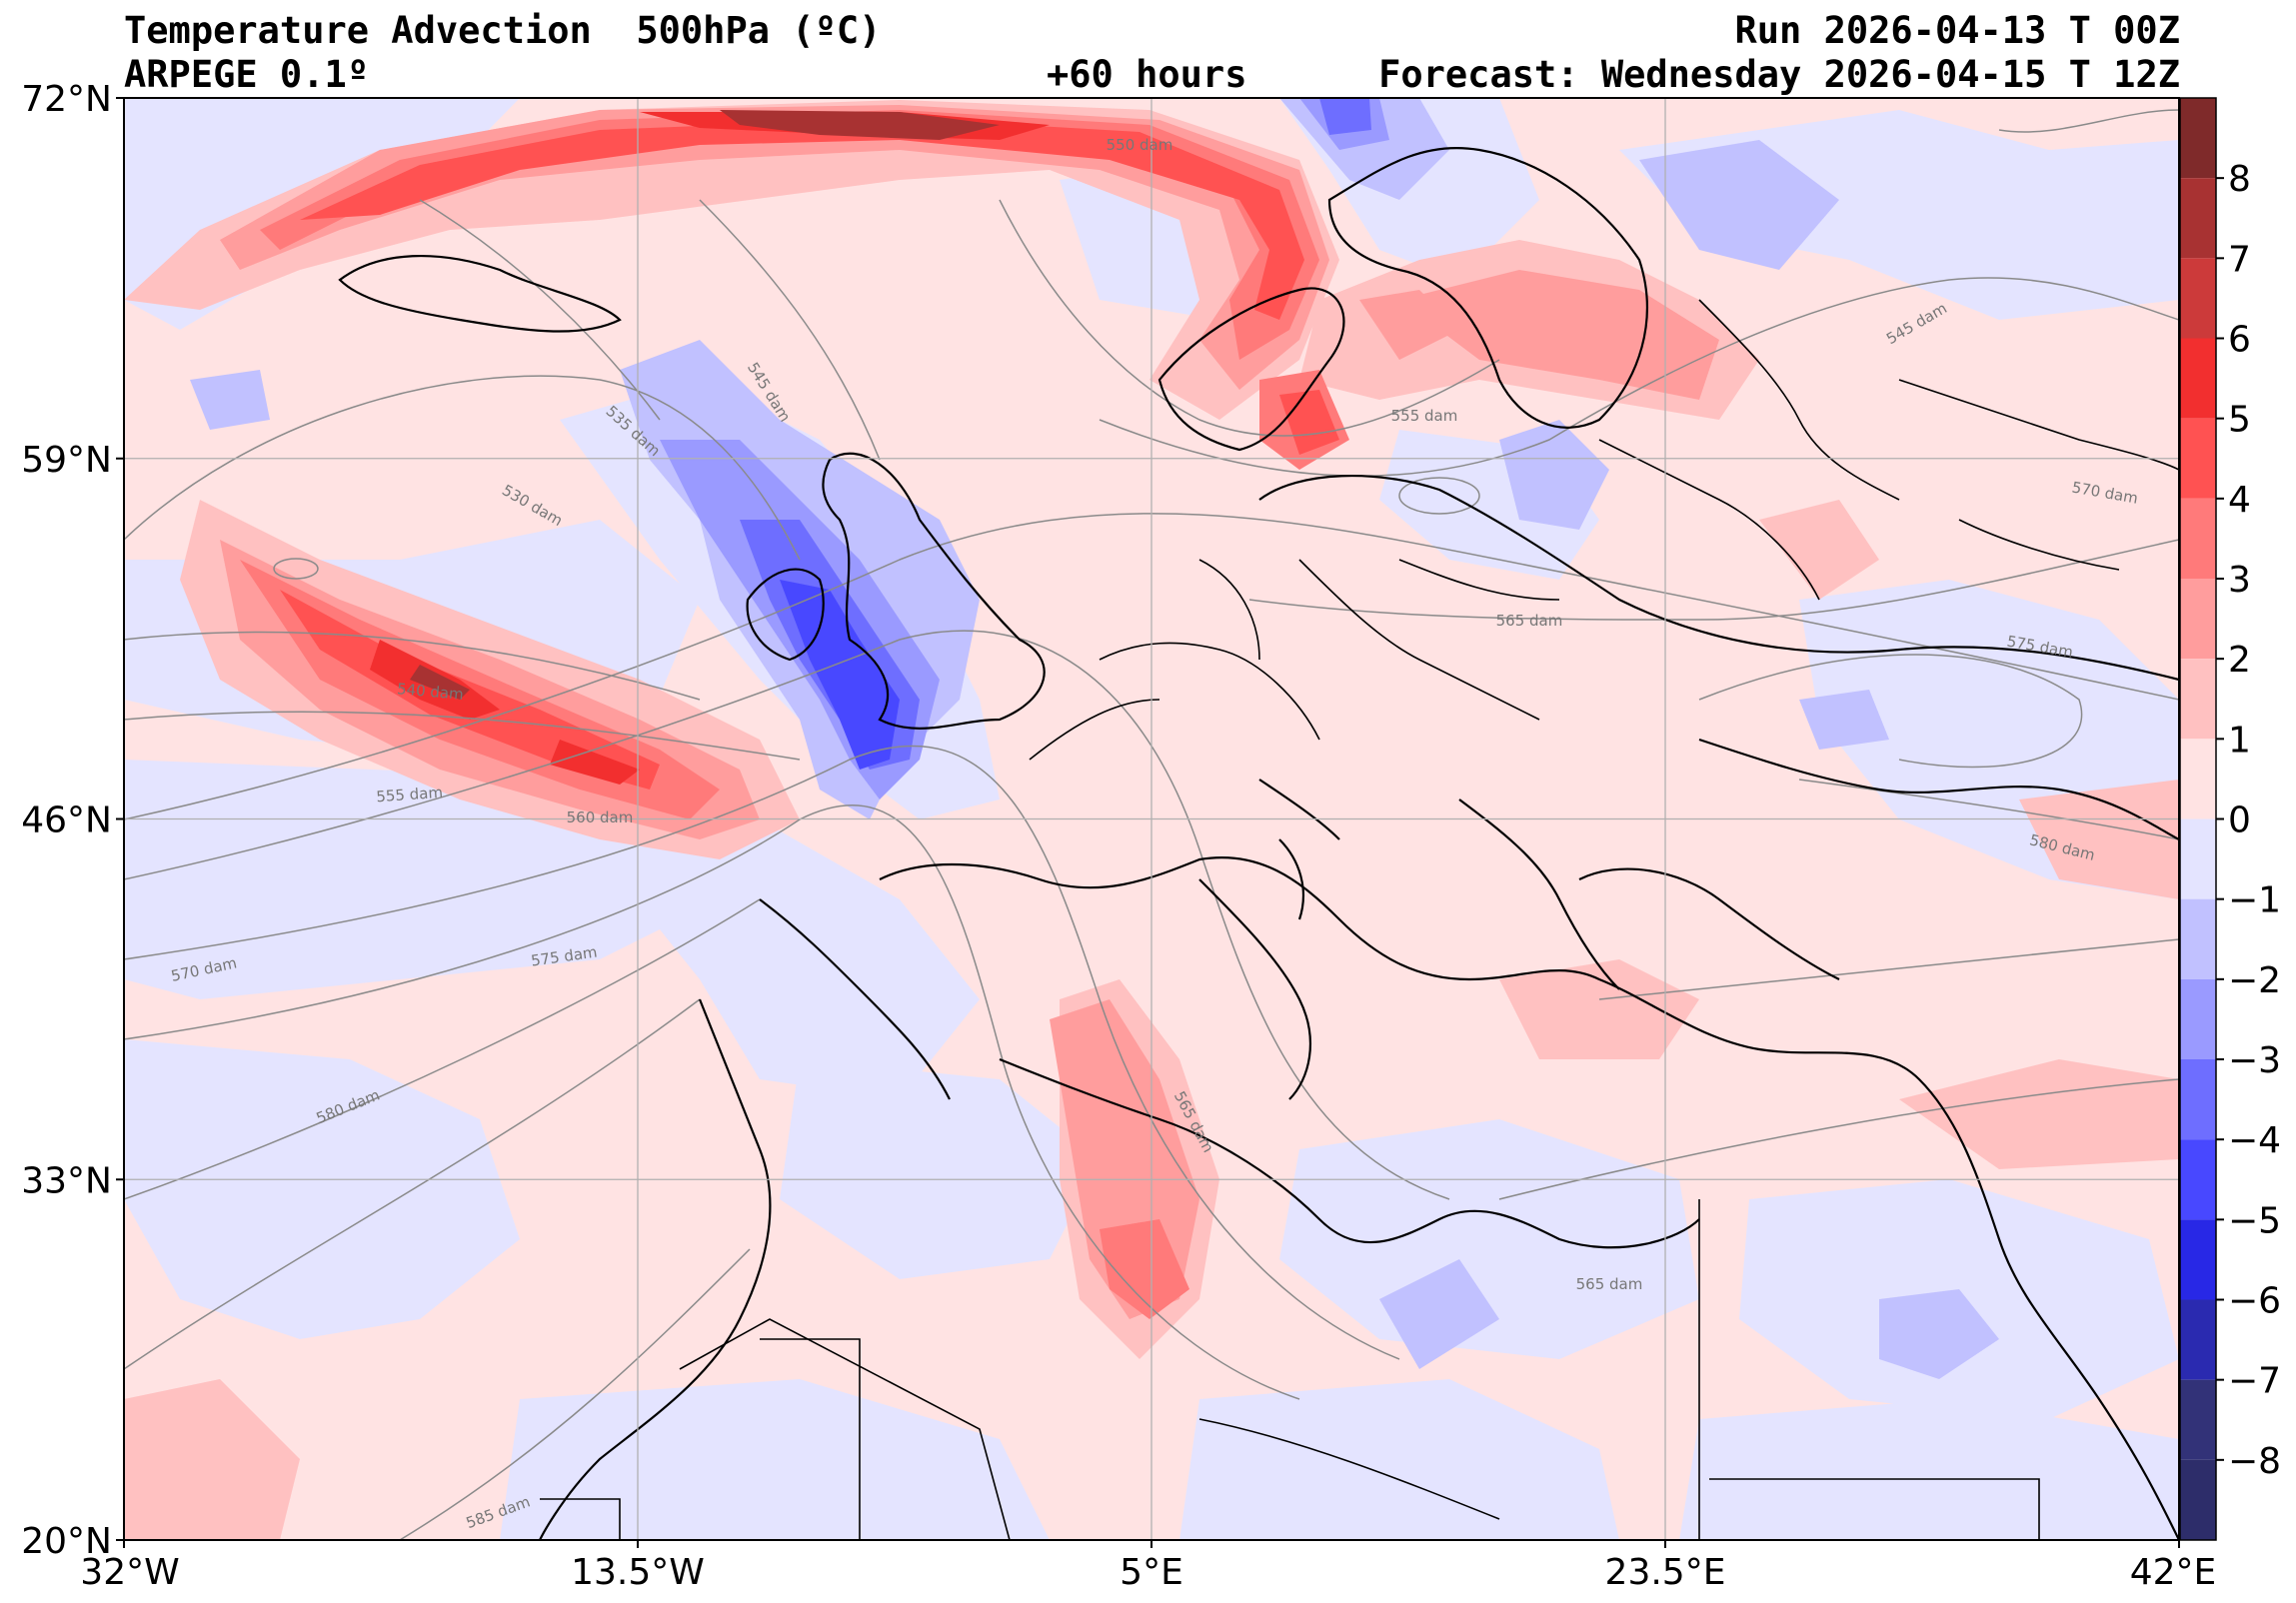 This screenshot has height=1603, width=2296. I want to click on colorbar-tick-label: −1, so click(2255, 900).